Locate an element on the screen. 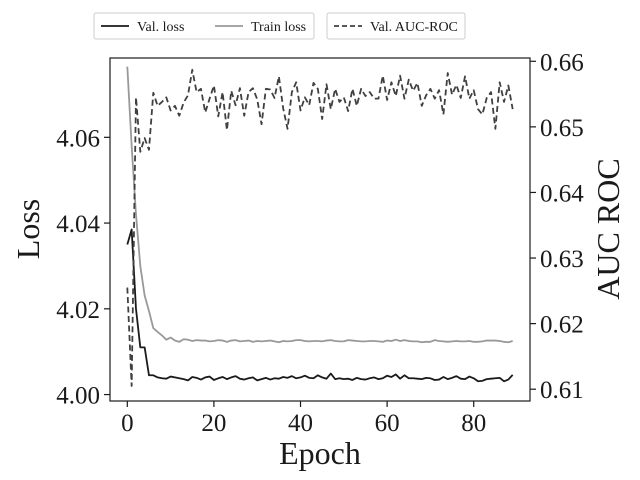 This screenshot has height=480, width=640. y-tick-label: 4.04 is located at coordinates (78, 224).